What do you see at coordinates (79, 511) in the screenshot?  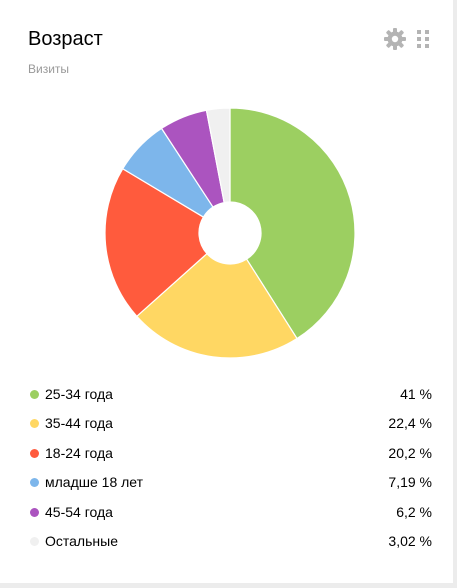 I see `legend-label: 45-54 года` at bounding box center [79, 511].